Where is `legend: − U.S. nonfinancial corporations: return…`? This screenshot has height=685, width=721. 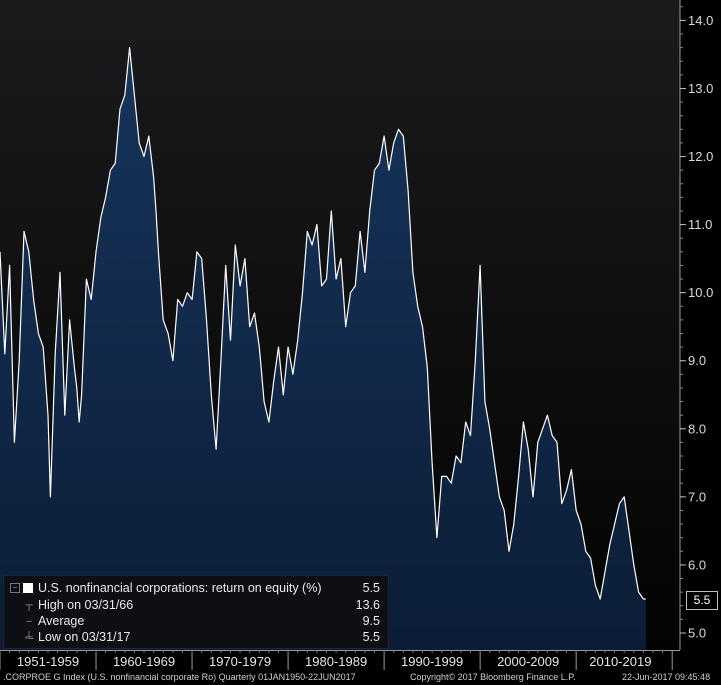 legend: − U.S. nonfinancial corporations: return… is located at coordinates (196, 612).